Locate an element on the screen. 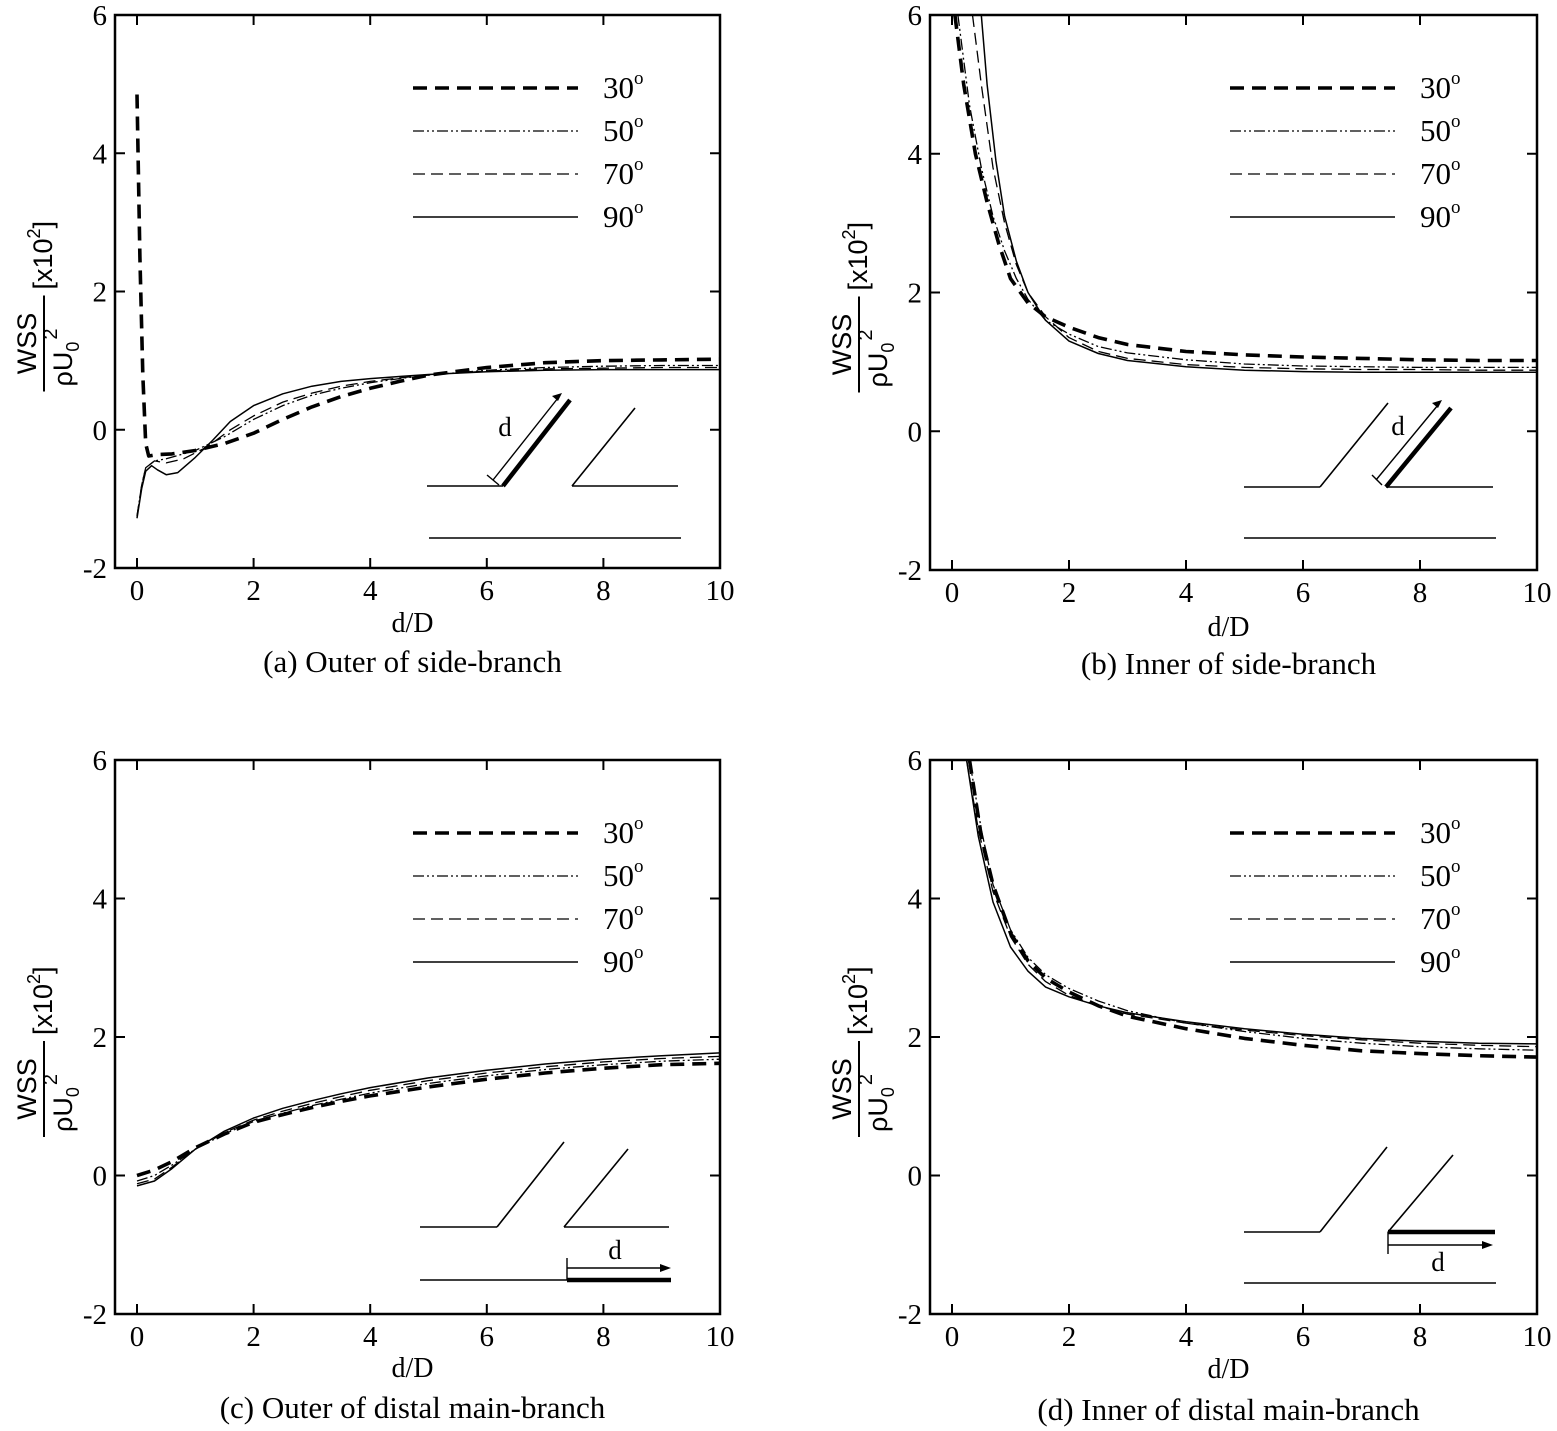 This screenshot has width=1557, height=1431. ylabel-den-sub: 0 is located at coordinates (888, 1092).